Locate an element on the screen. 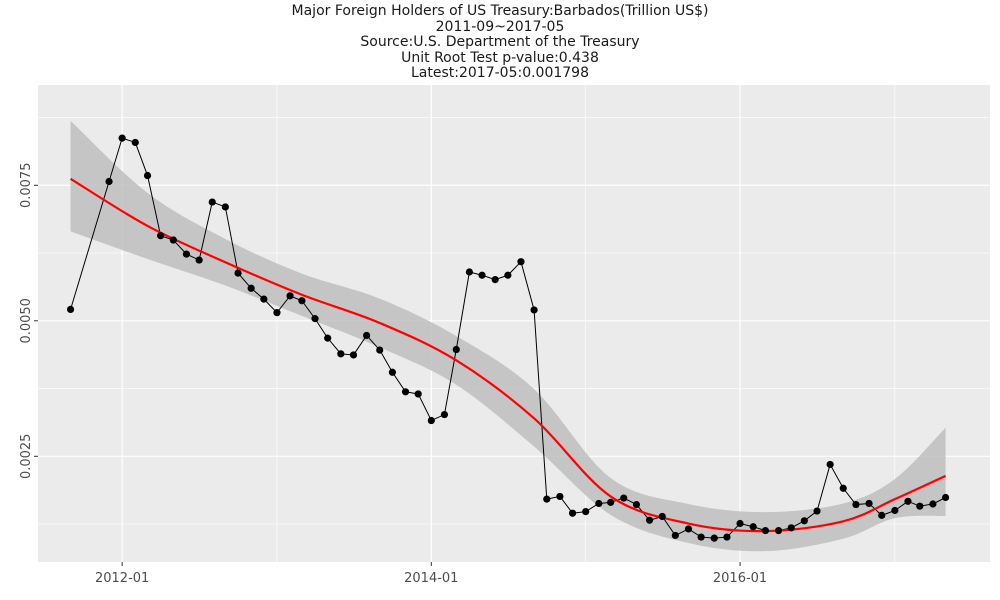 Image resolution: width=1000 pixels, height=600 pixels. chart-subtitle-range: 2011-09~2017-05 is located at coordinates (500, 26).